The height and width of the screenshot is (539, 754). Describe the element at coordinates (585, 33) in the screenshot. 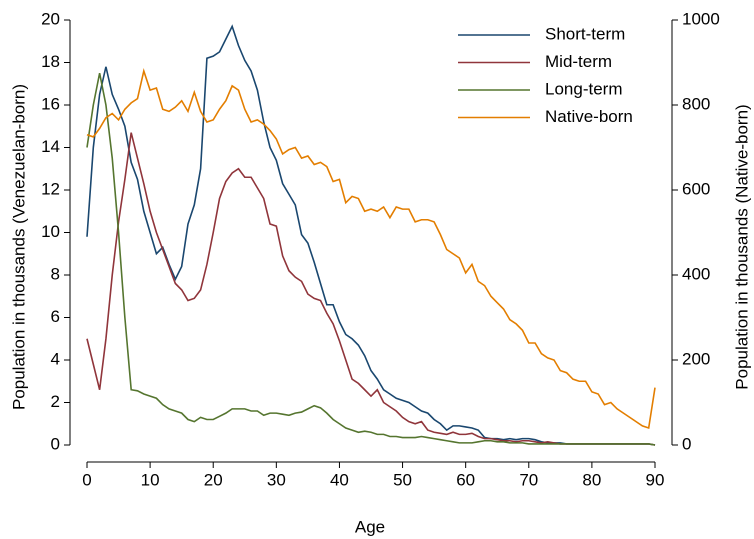

I see `legend-label: Short-term` at that location.